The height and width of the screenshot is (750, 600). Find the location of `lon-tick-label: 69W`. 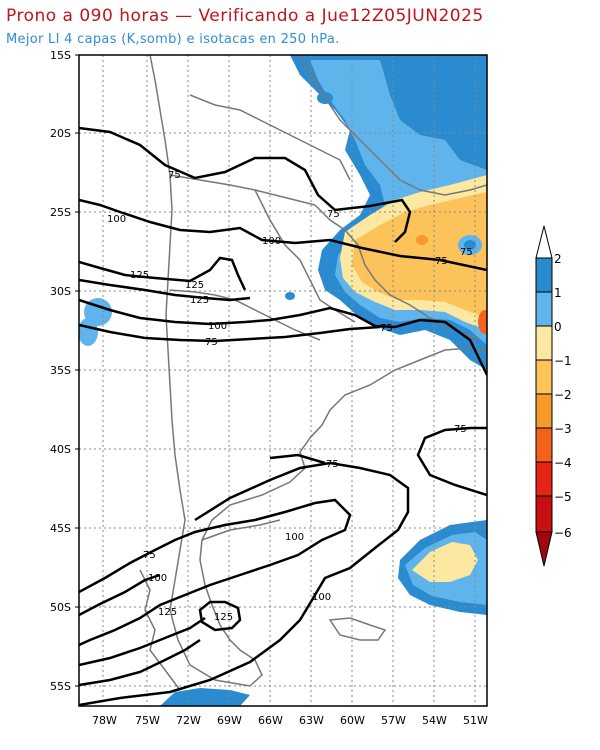

lon-tick-label: 69W is located at coordinates (229, 720).